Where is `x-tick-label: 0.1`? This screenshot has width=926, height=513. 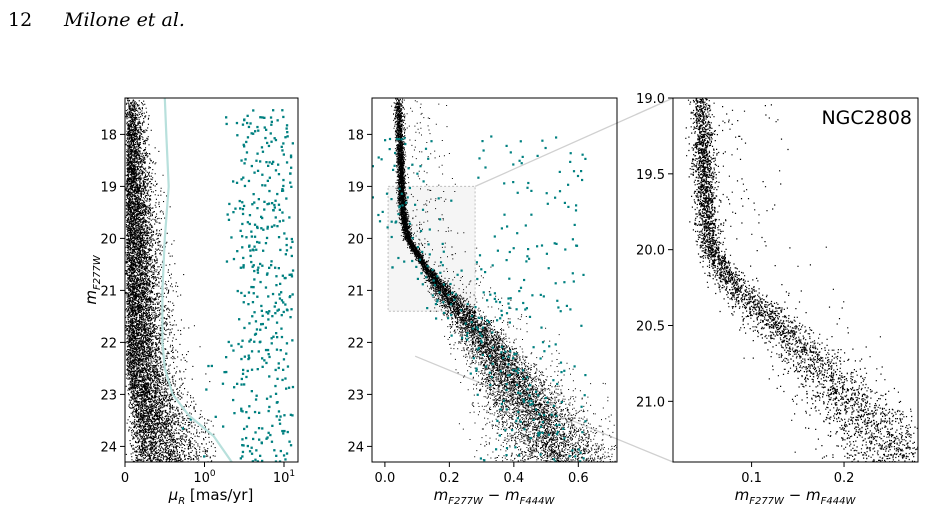
x-tick-label: 0.1 is located at coordinates (751, 478).